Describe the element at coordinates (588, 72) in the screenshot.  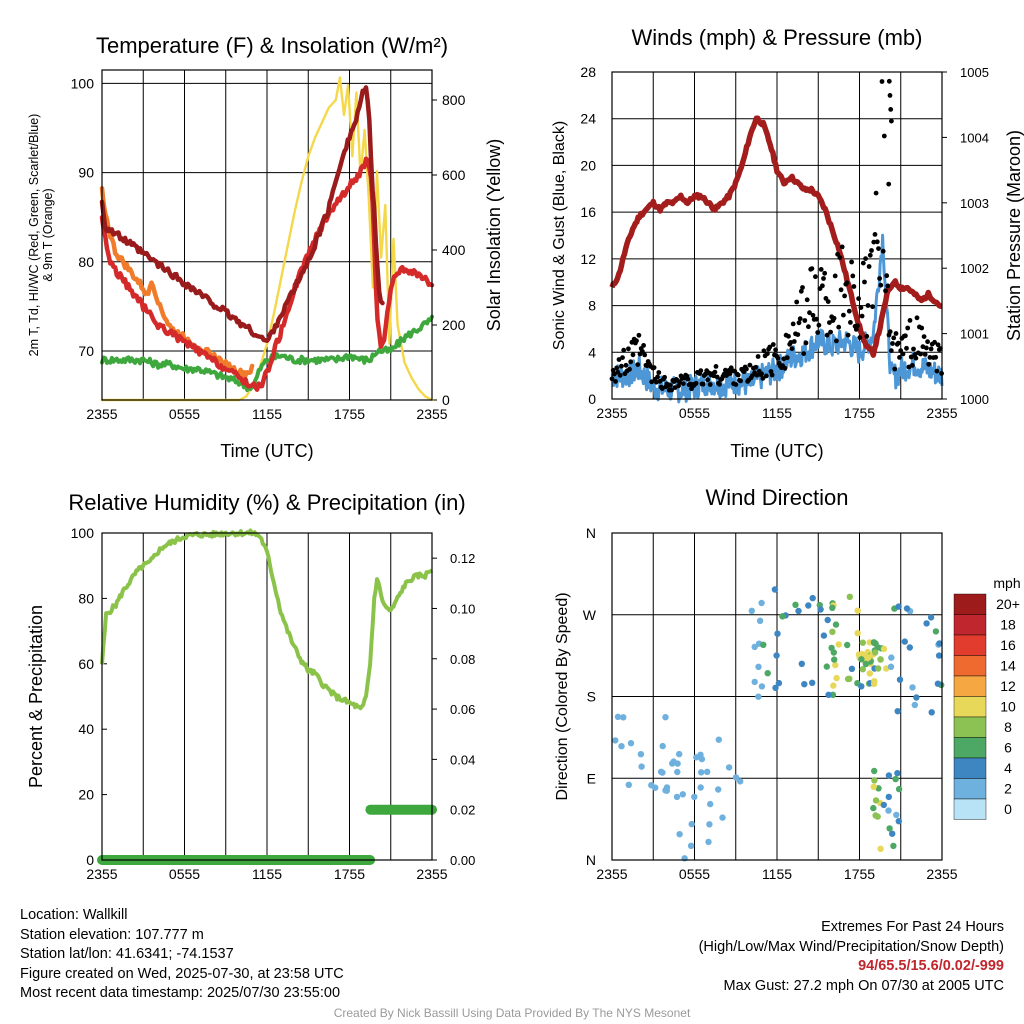
I see `y-tick-label: 28` at that location.